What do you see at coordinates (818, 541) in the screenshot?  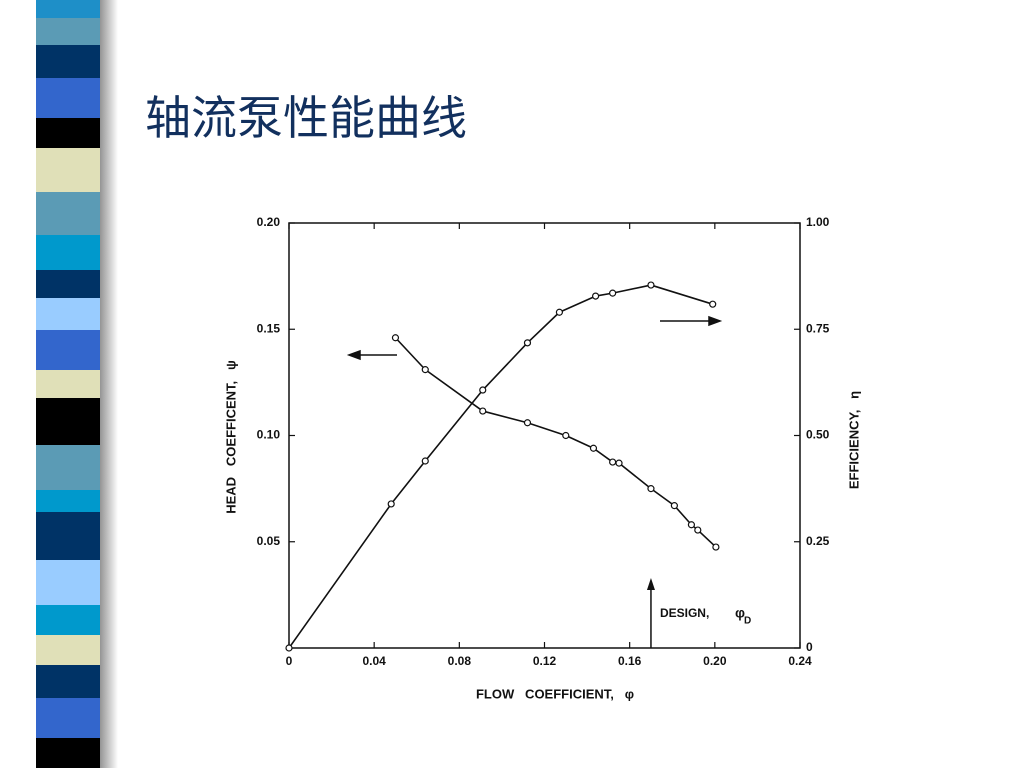 I see `y2-tick-label: 0.25` at bounding box center [818, 541].